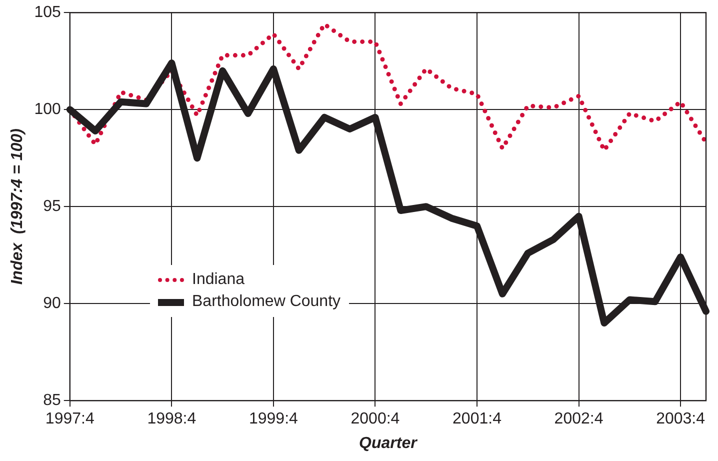 This screenshot has width=718, height=461. Describe the element at coordinates (477, 419) in the screenshot. I see `x-tick-label: 2001:4` at that location.